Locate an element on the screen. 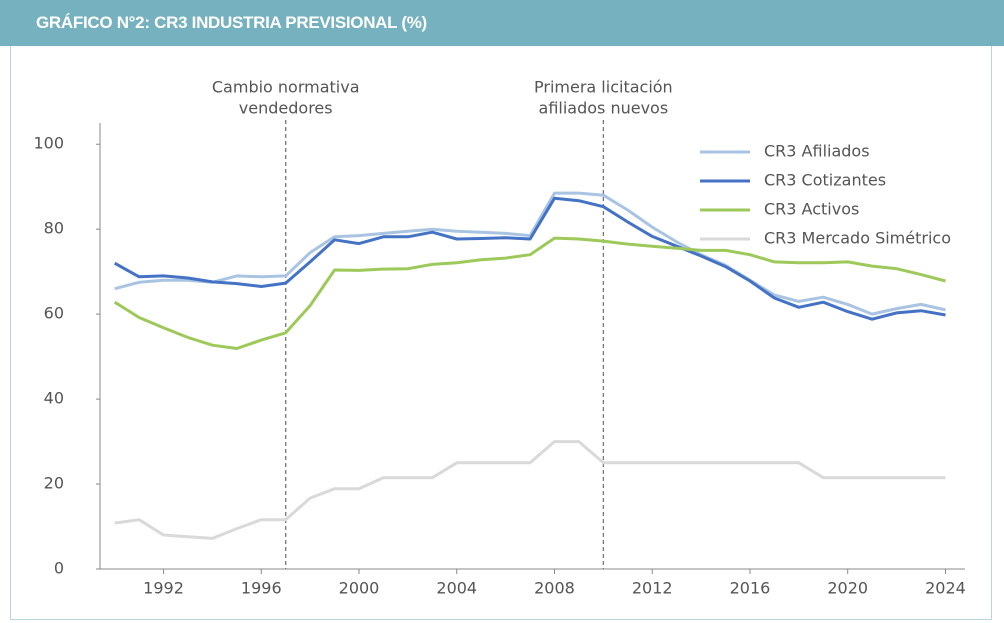 This screenshot has width=1004, height=623. y-tick-label: 60 is located at coordinates (54, 313).